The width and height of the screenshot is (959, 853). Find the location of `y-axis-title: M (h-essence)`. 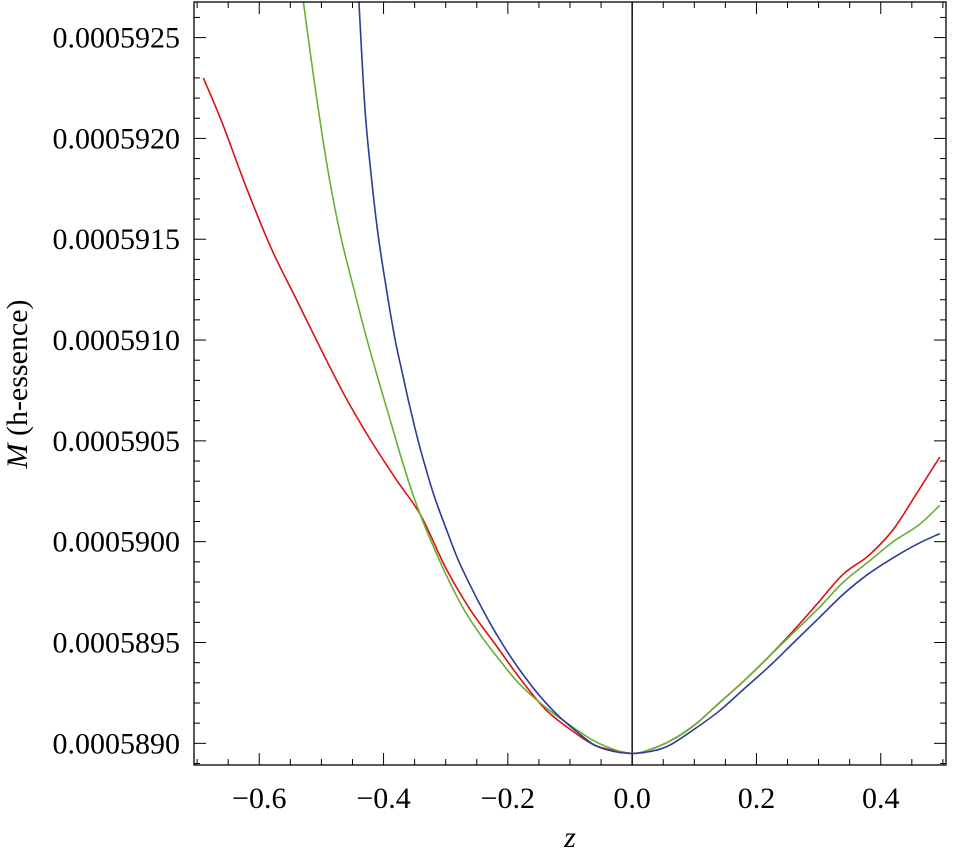

y-axis-title: M (h-essence) is located at coordinates (17, 384).